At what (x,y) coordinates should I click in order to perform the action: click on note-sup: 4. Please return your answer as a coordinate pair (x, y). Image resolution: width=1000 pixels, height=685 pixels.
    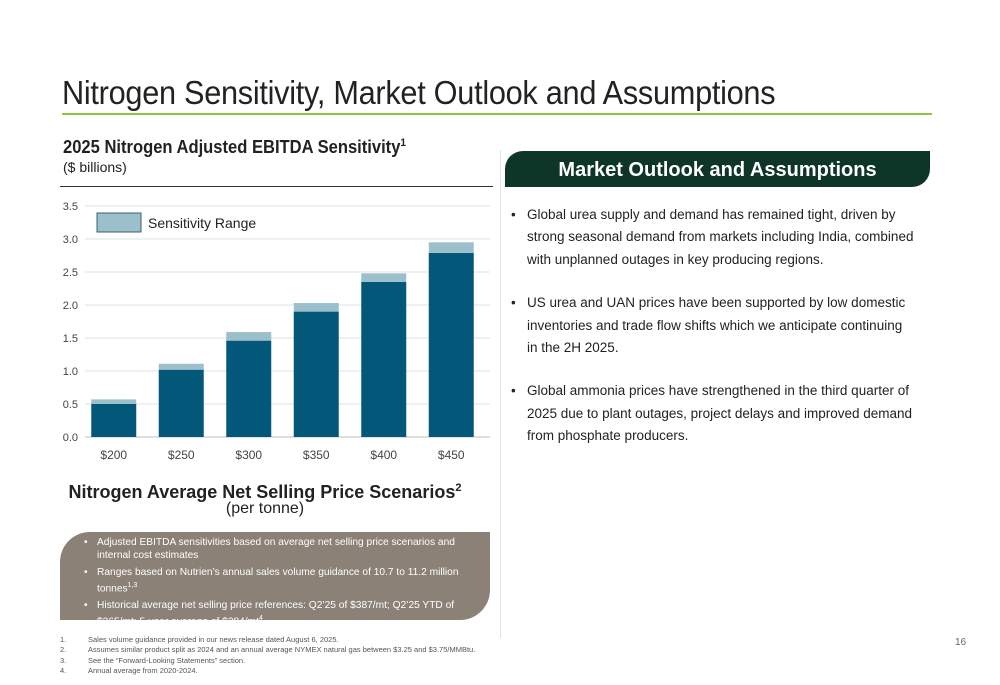
    Looking at the image, I should click on (260, 618).